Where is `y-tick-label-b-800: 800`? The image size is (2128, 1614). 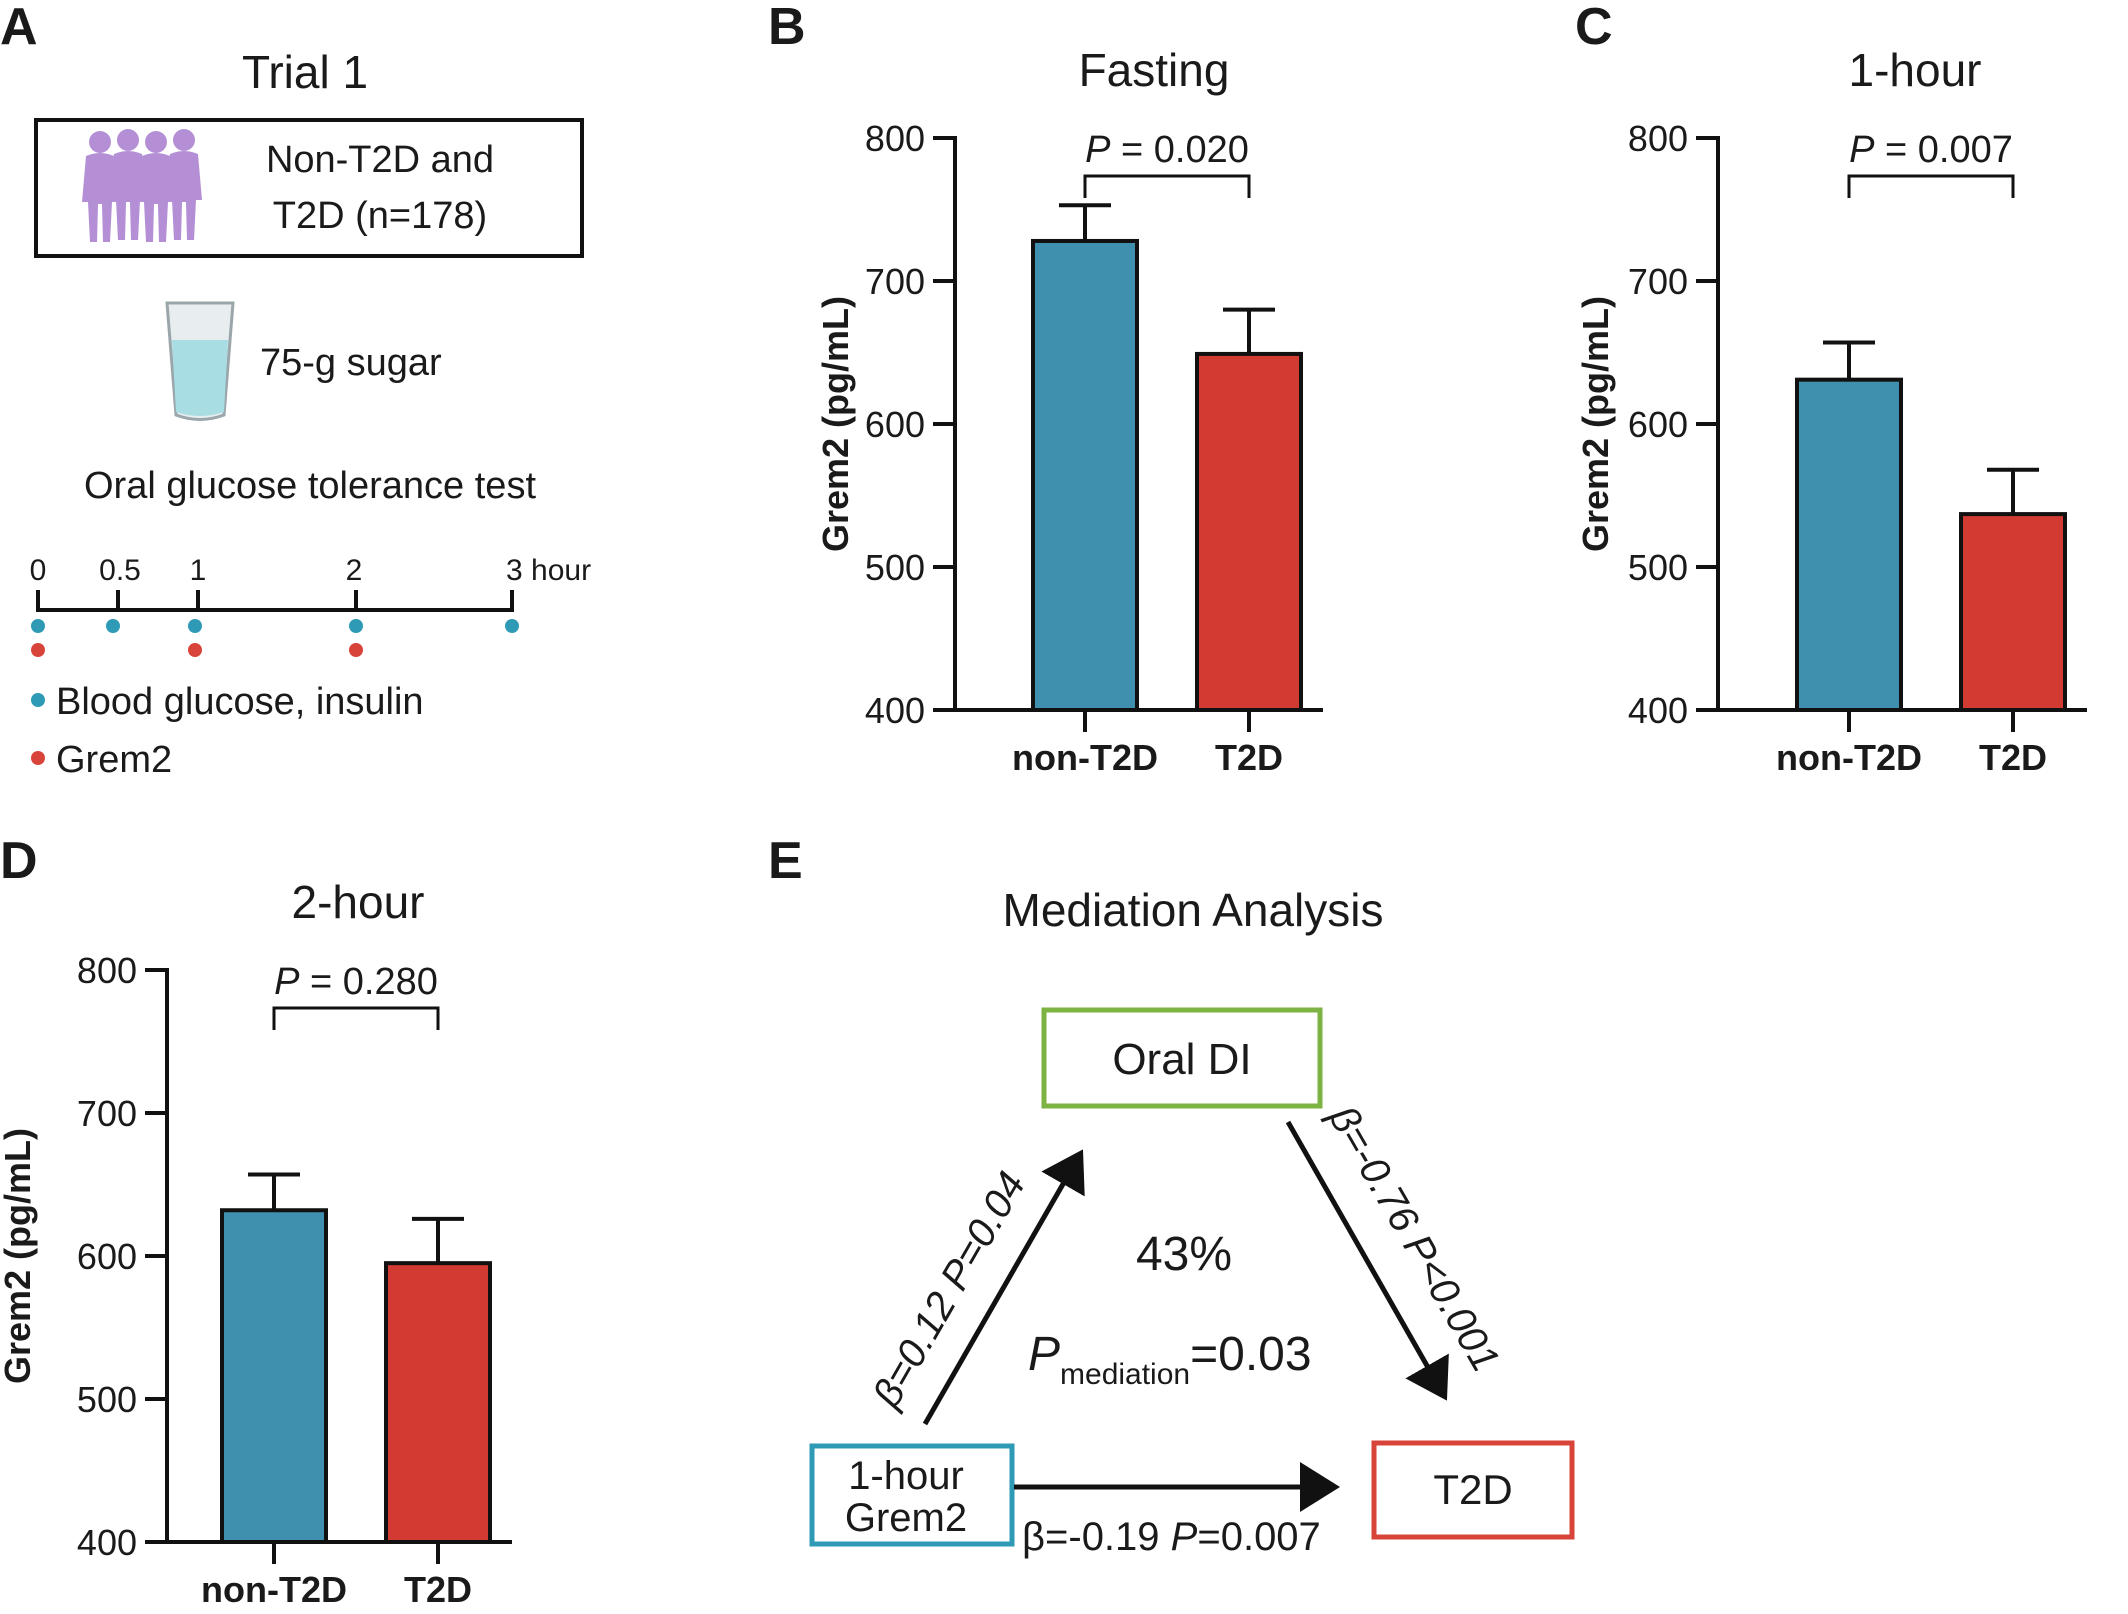 y-tick-label-b-800: 800 is located at coordinates (895, 138).